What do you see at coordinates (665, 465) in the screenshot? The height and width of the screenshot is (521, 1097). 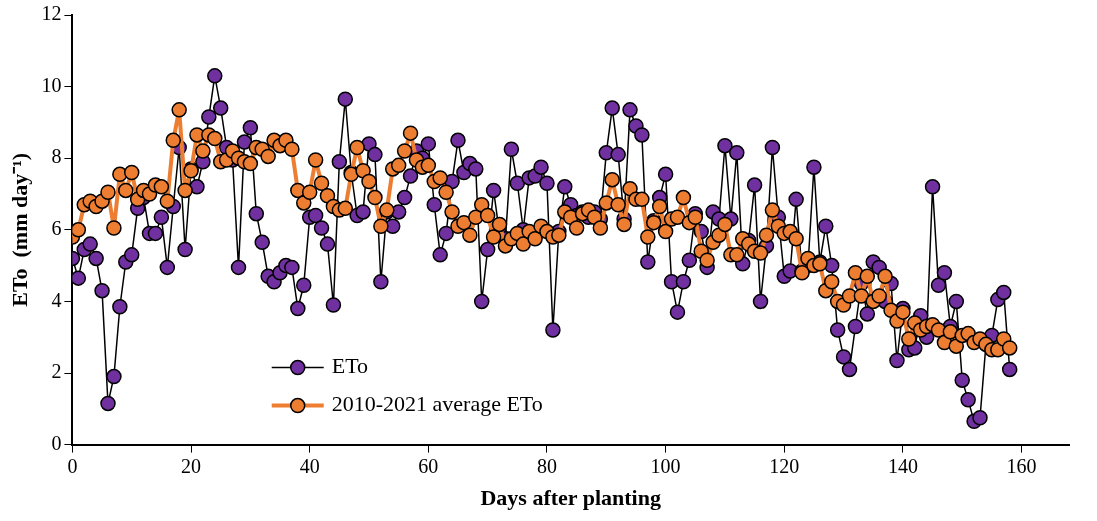 I see `x-tick-label: 100` at bounding box center [665, 465].